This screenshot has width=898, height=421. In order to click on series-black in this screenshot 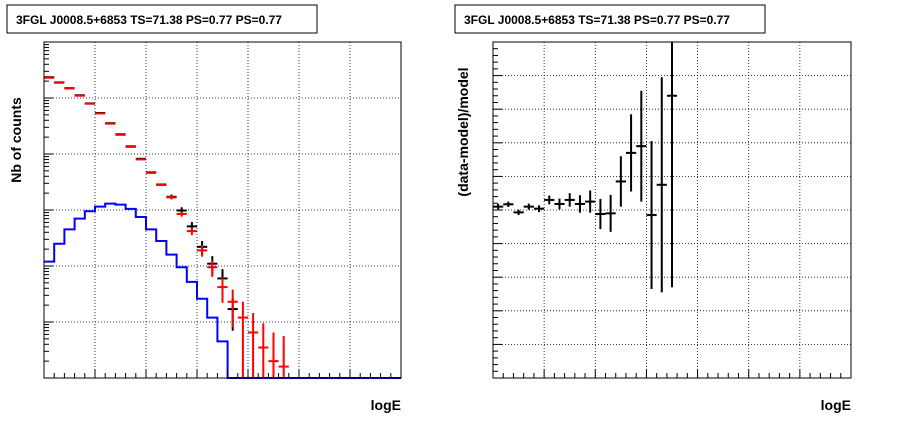, I will do `click(141, 203)`.